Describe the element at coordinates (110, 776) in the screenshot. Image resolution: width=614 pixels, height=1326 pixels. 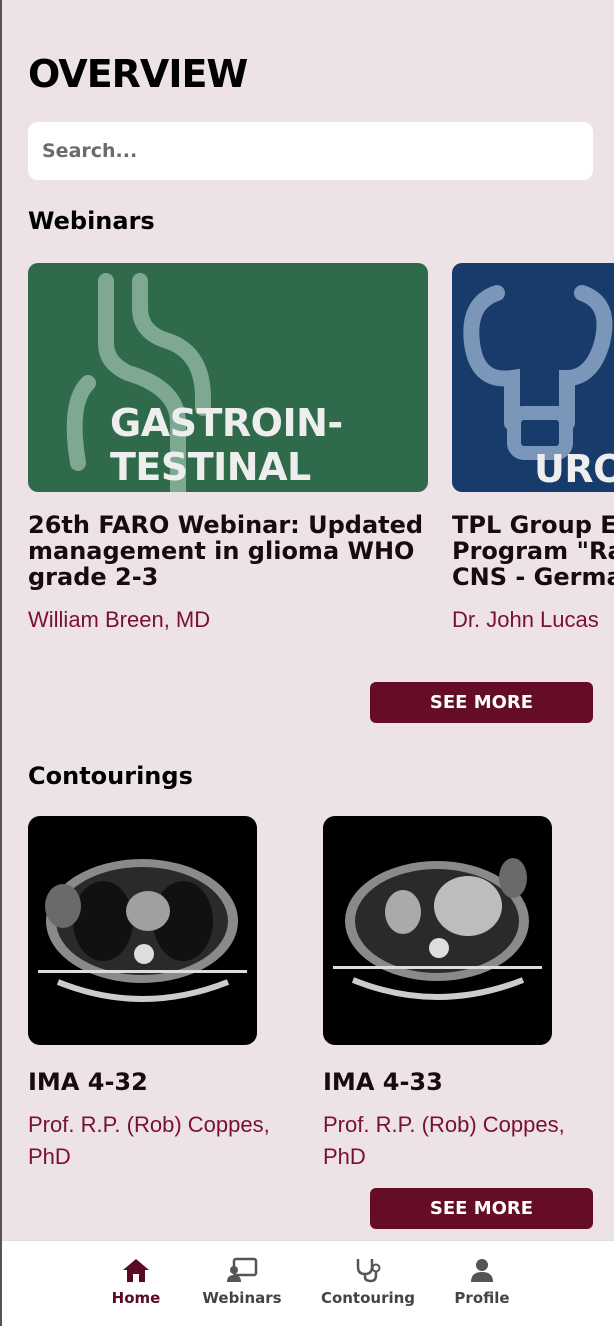
I see `contourings-section-title: Contourings` at that location.